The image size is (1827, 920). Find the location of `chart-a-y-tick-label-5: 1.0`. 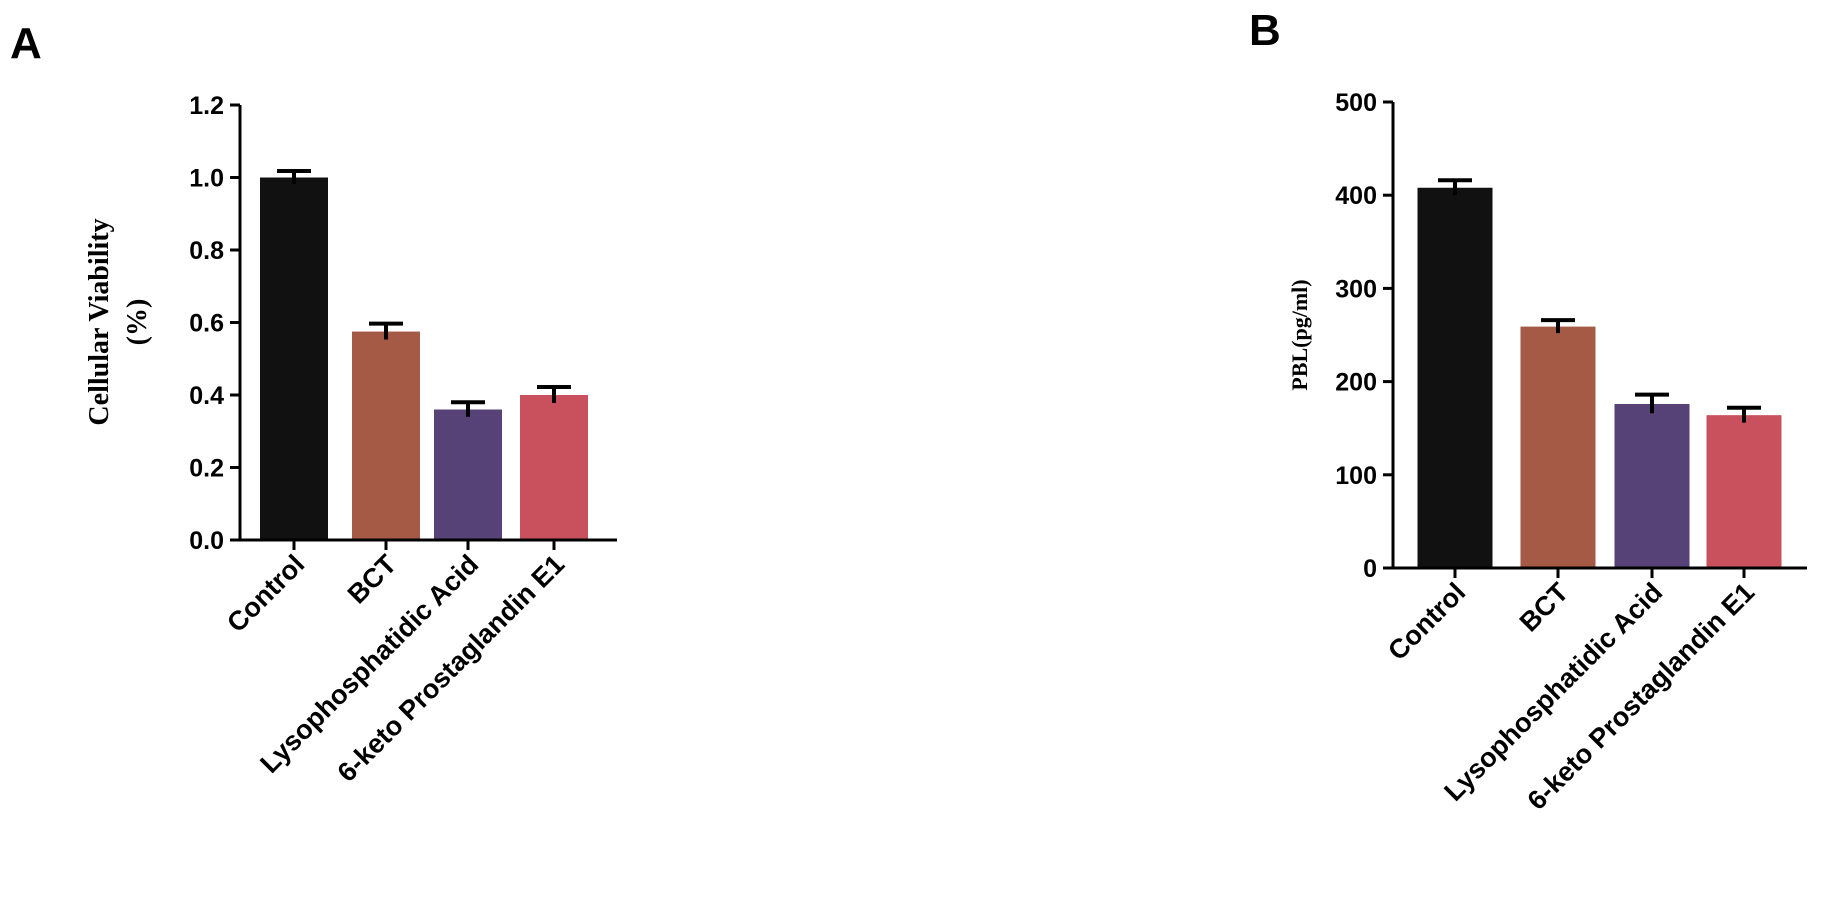

chart-a-y-tick-label-5: 1.0 is located at coordinates (206, 179).